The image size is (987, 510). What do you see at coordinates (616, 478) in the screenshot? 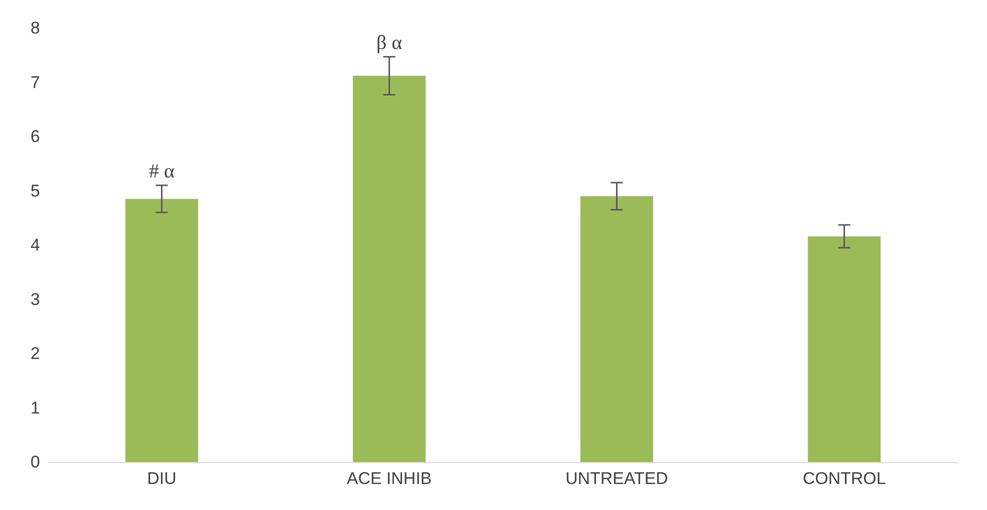
I see `x-tick-label: UNTREATED` at bounding box center [616, 478].